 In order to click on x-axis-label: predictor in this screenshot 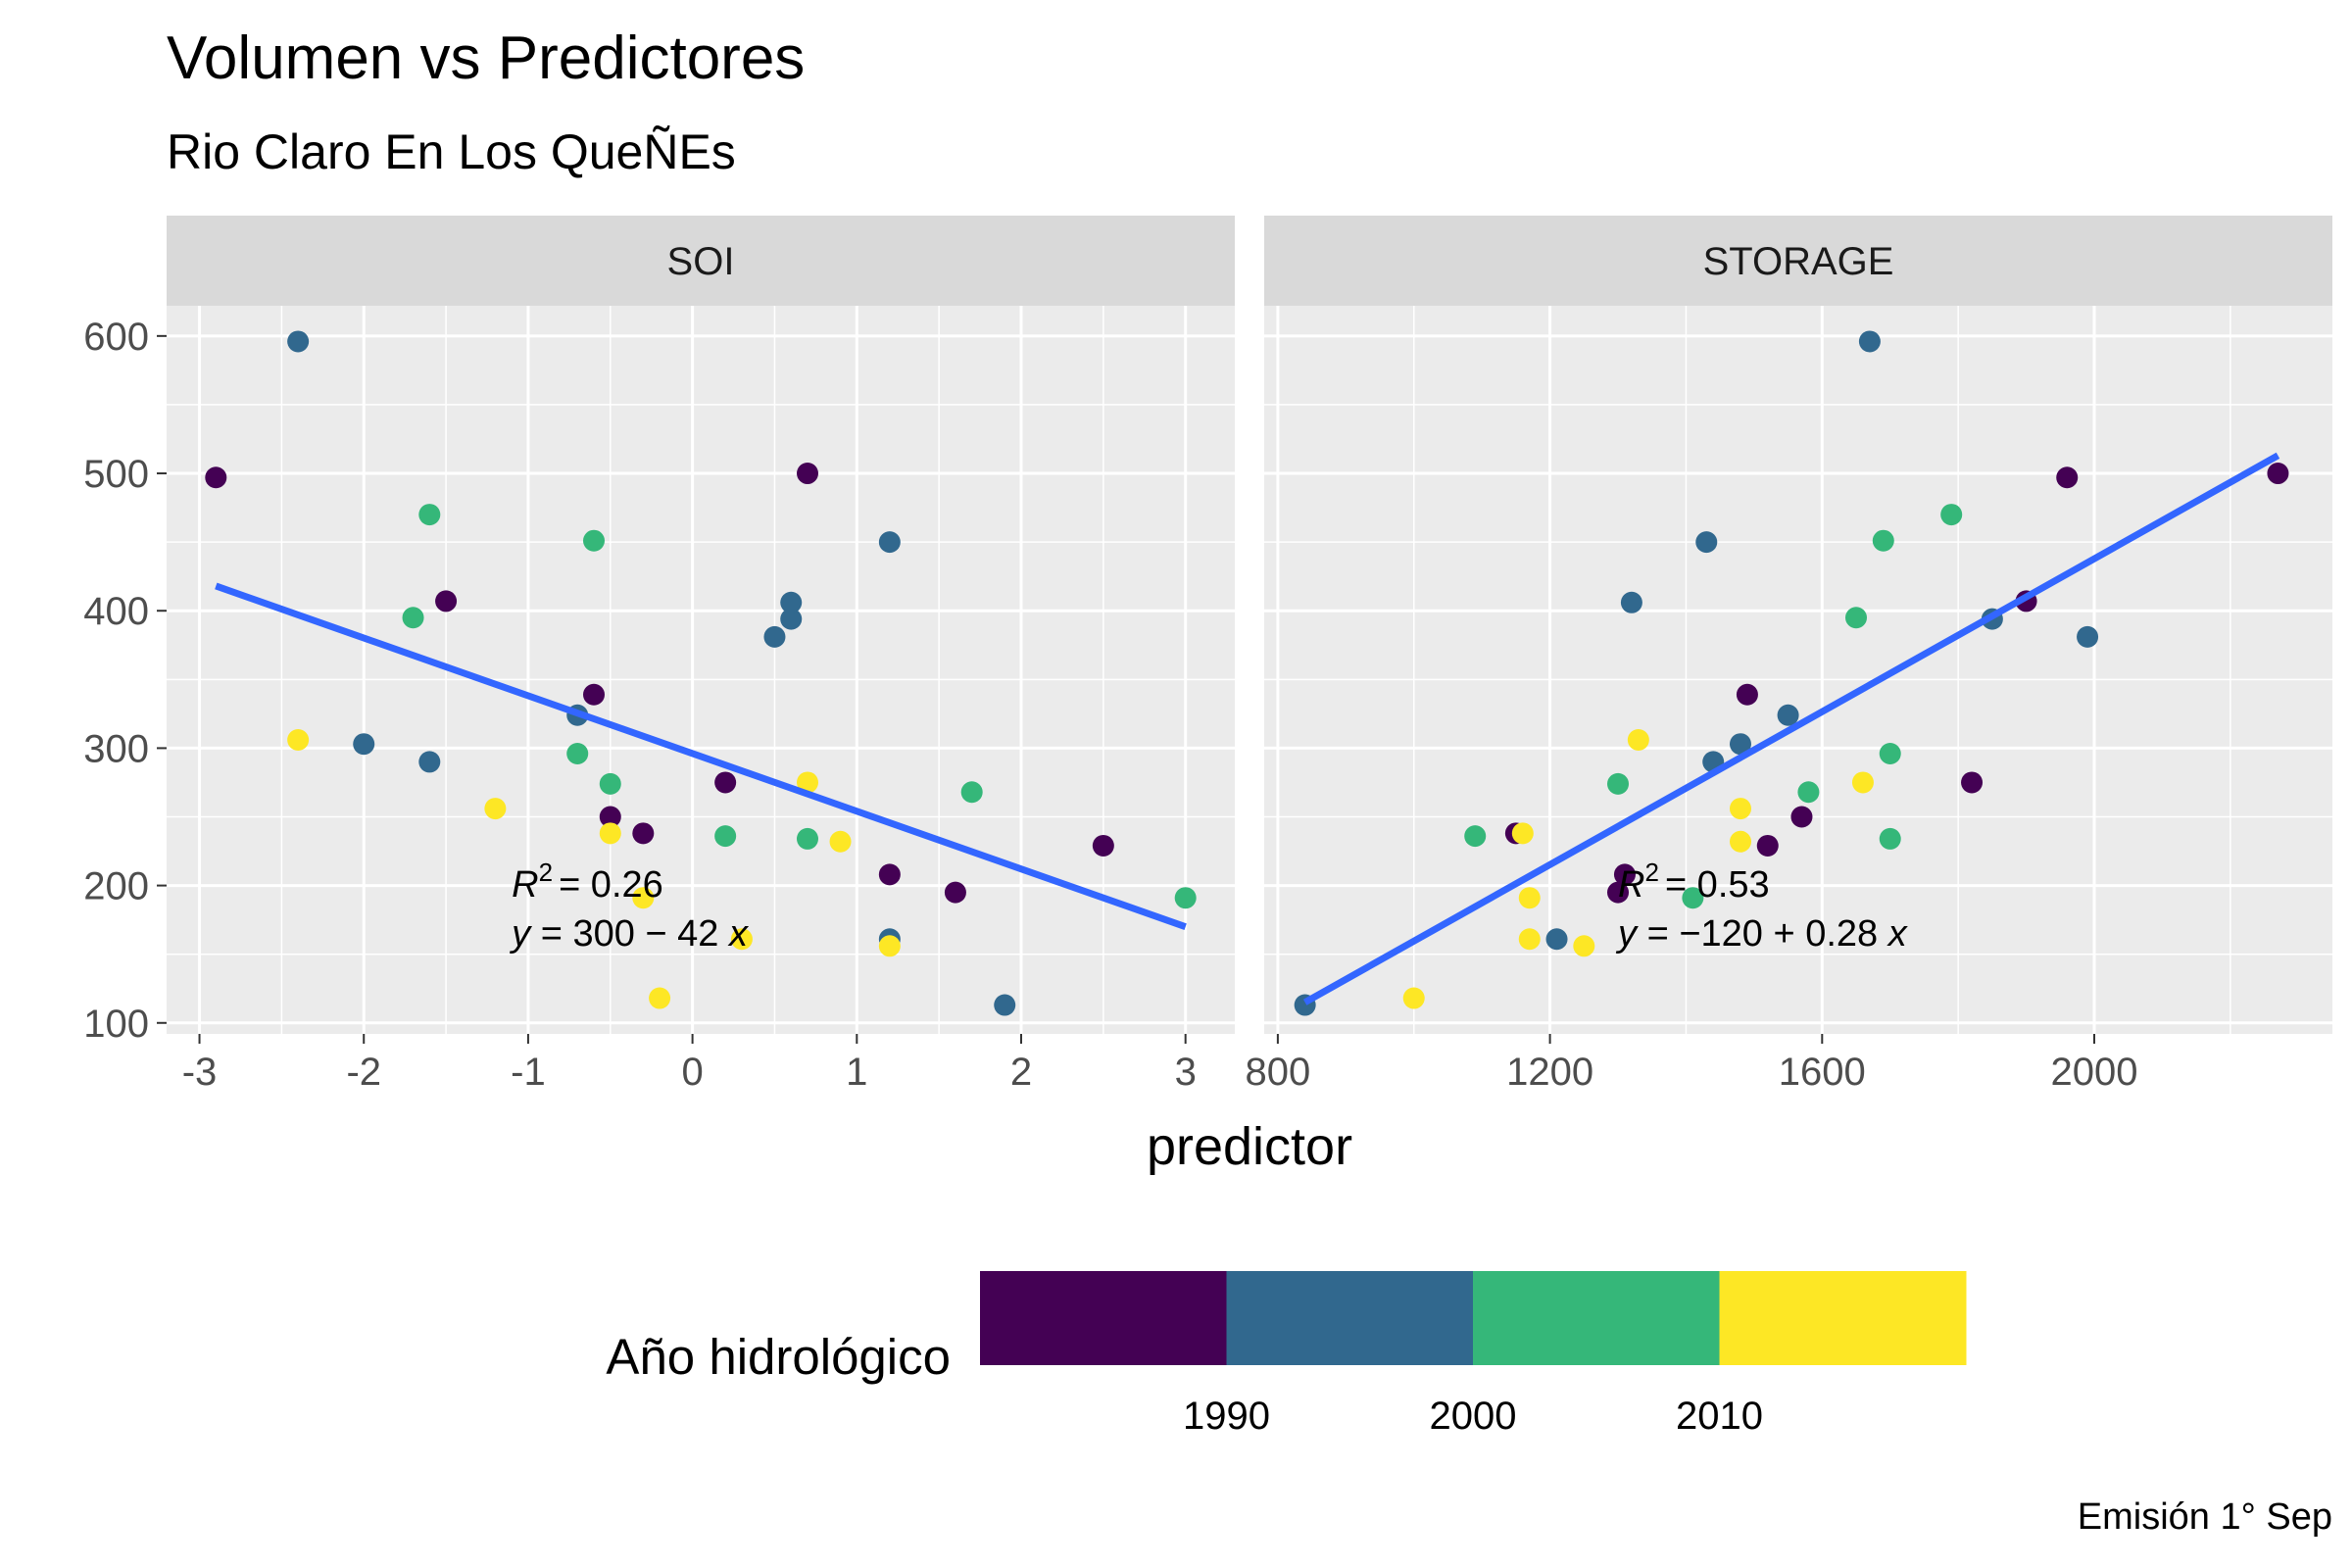, I will do `click(1249, 1146)`.